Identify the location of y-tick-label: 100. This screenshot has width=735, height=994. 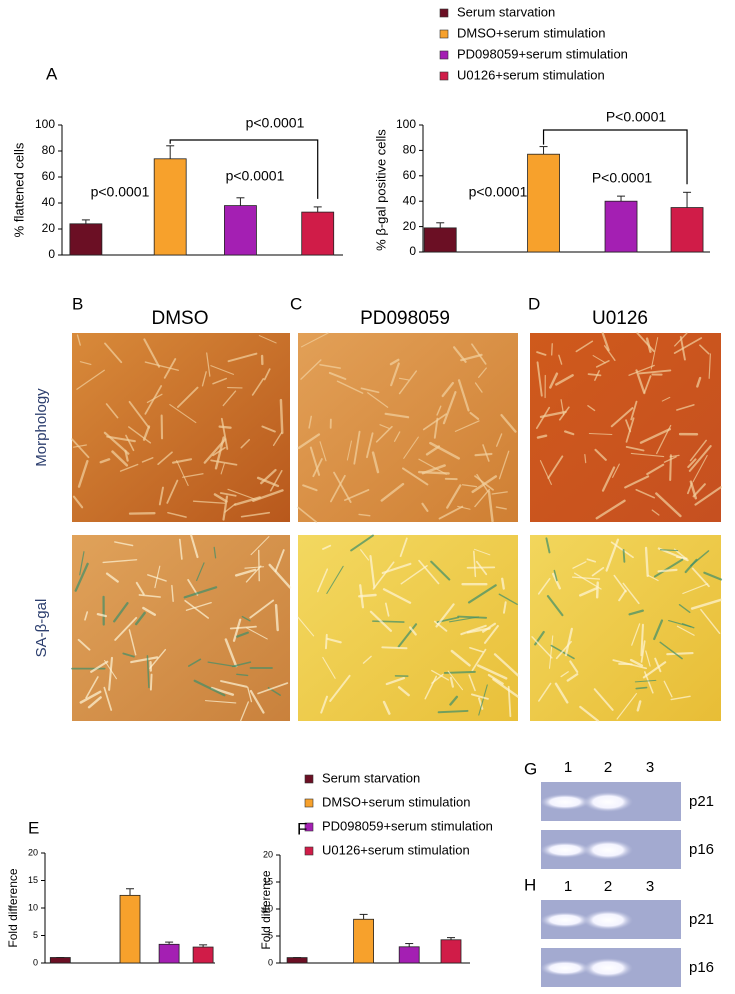
(406, 124).